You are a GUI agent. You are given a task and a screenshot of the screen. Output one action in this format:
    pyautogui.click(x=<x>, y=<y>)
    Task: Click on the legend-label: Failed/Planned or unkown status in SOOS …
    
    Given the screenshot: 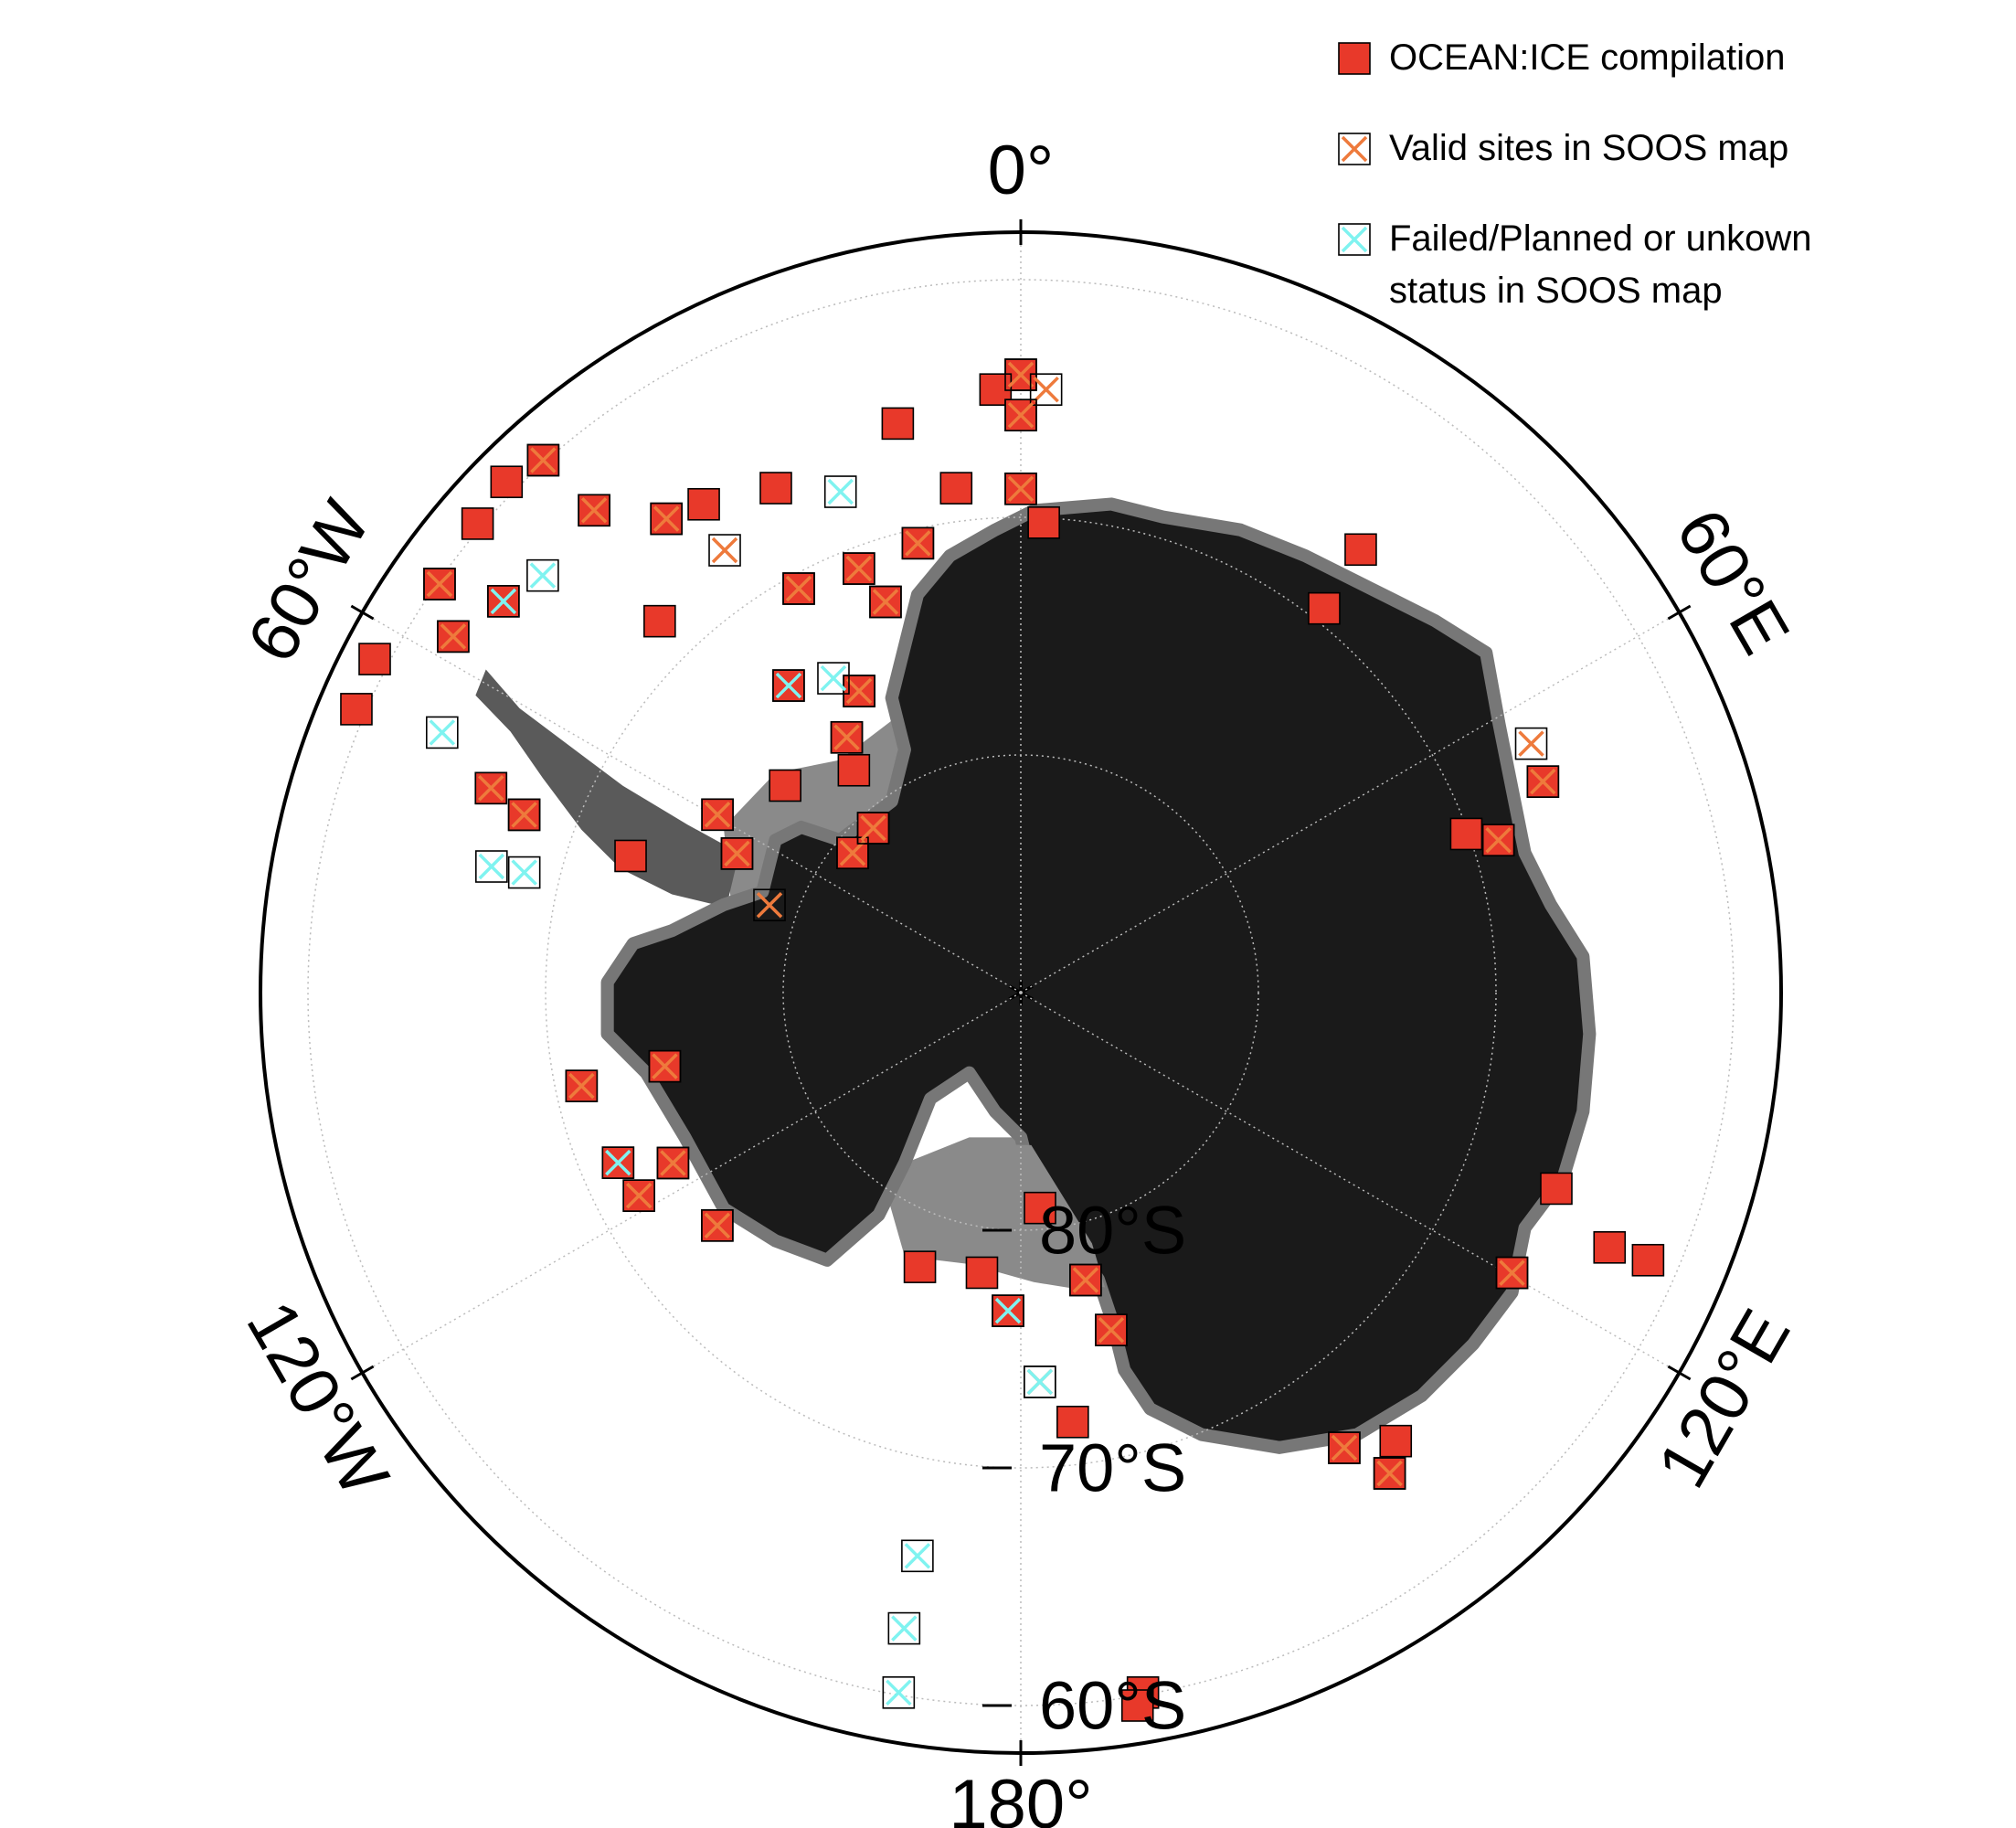 What is the action you would take?
    pyautogui.click(x=1601, y=264)
    